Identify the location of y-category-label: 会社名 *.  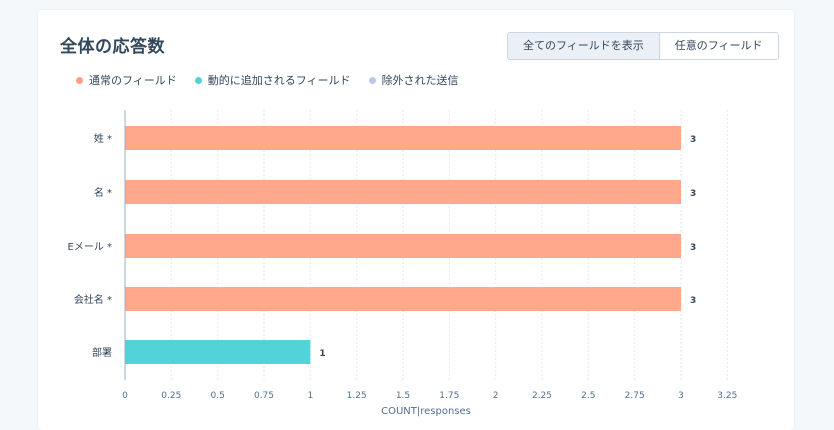
(93, 299).